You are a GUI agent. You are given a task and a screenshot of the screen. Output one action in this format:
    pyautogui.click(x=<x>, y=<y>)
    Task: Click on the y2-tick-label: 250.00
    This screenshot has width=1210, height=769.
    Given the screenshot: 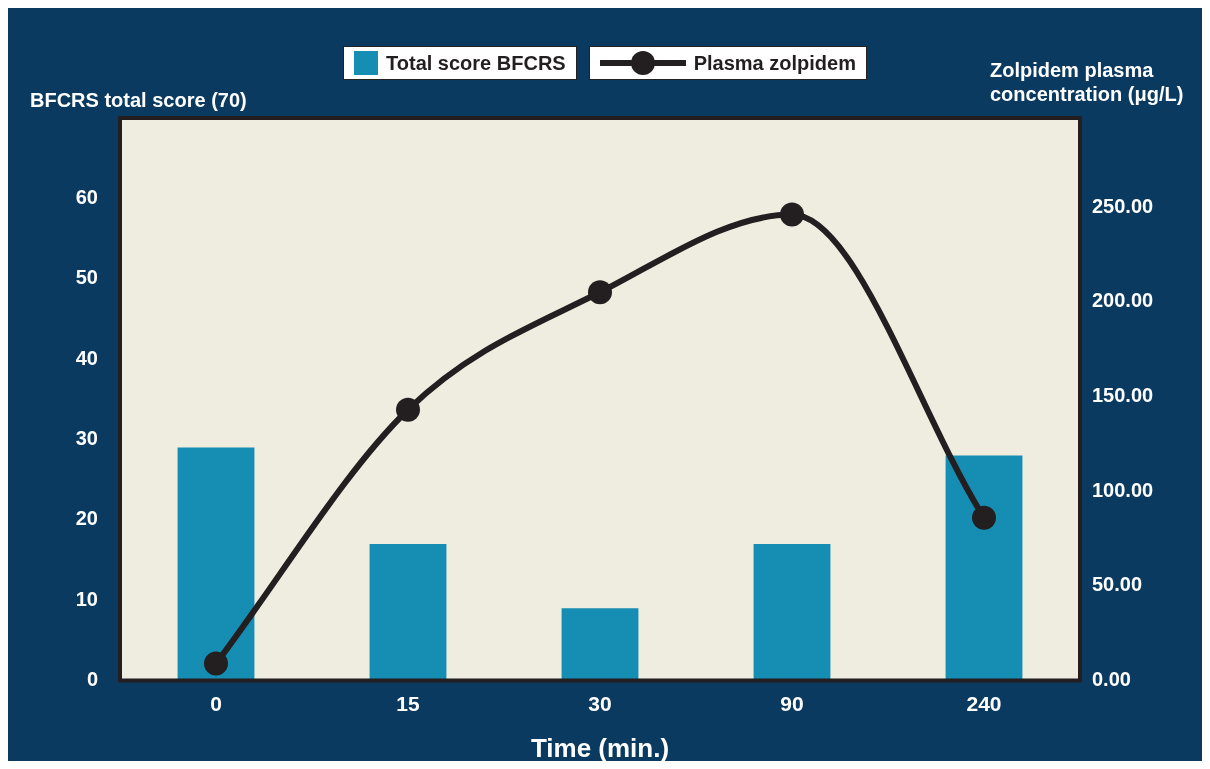 What is the action you would take?
    pyautogui.click(x=1123, y=205)
    